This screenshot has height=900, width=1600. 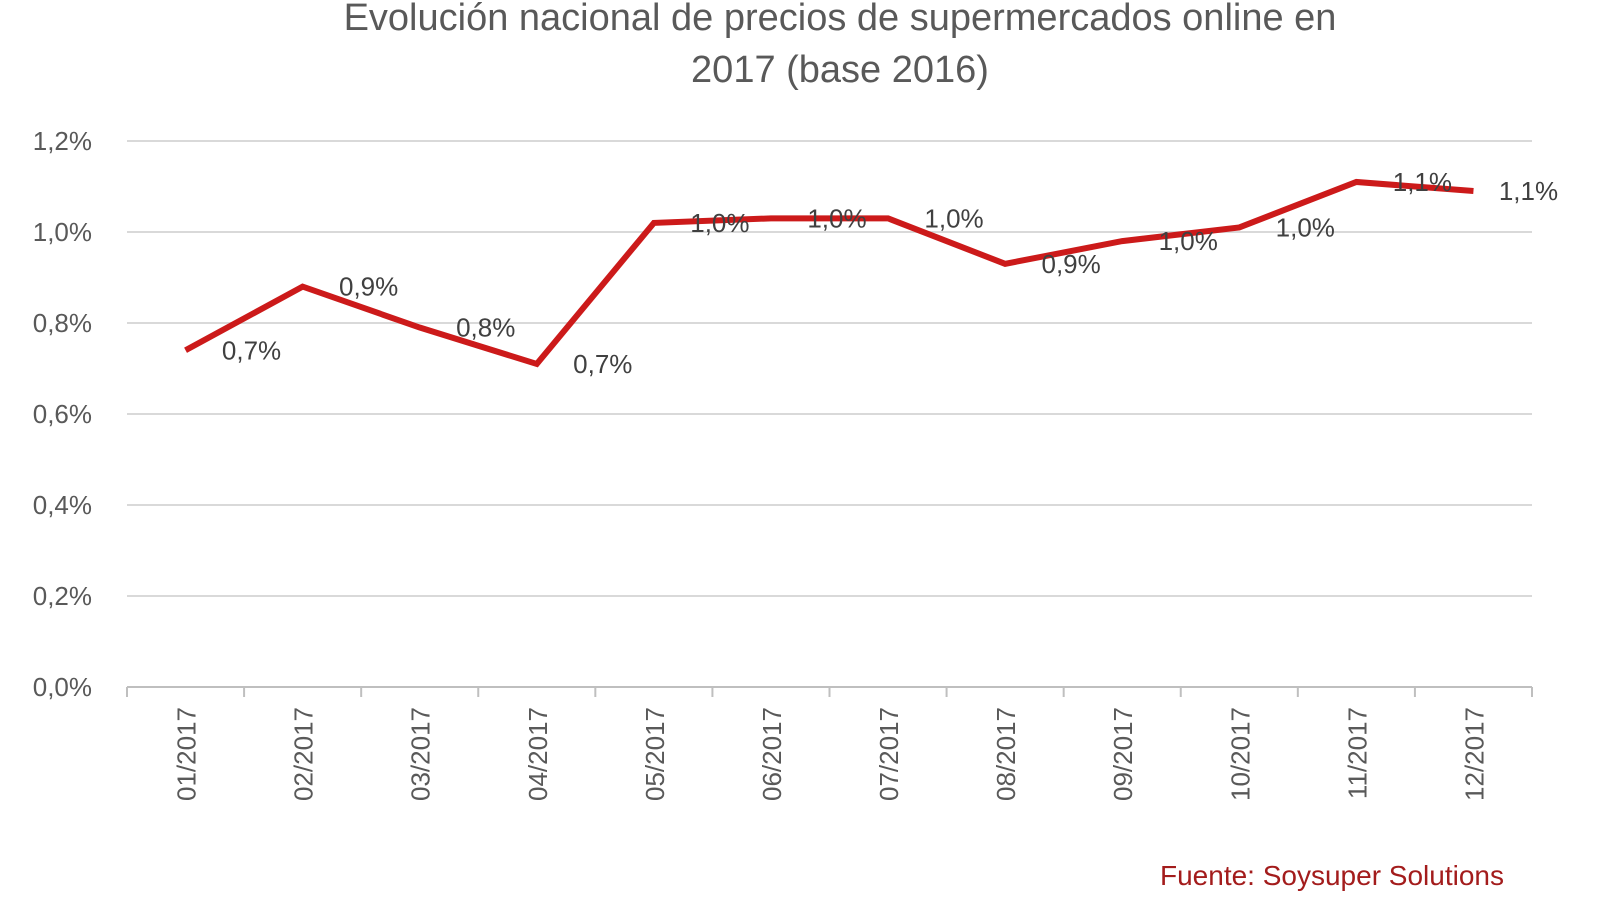 I want to click on x-tick-label: 12/2017, so click(x=1474, y=754).